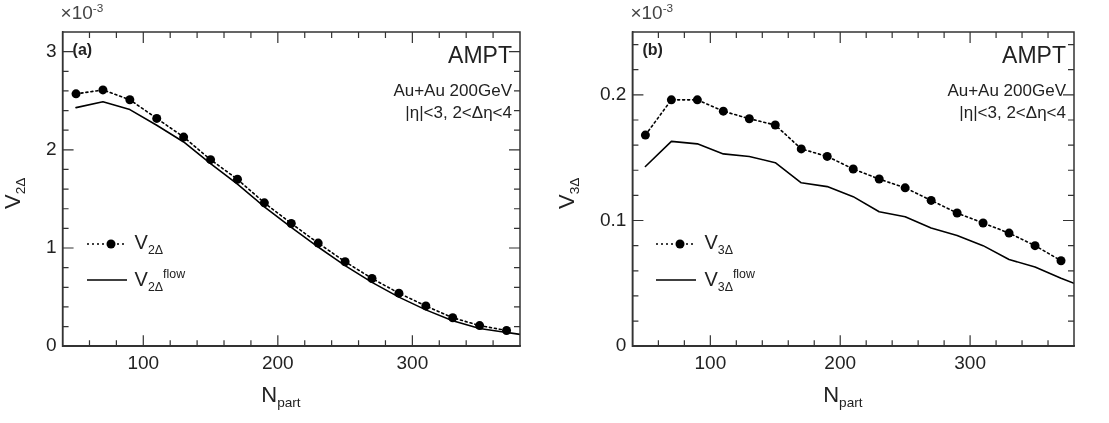 This screenshot has width=1109, height=423. I want to click on y-tick-label: 2, so click(51, 149).